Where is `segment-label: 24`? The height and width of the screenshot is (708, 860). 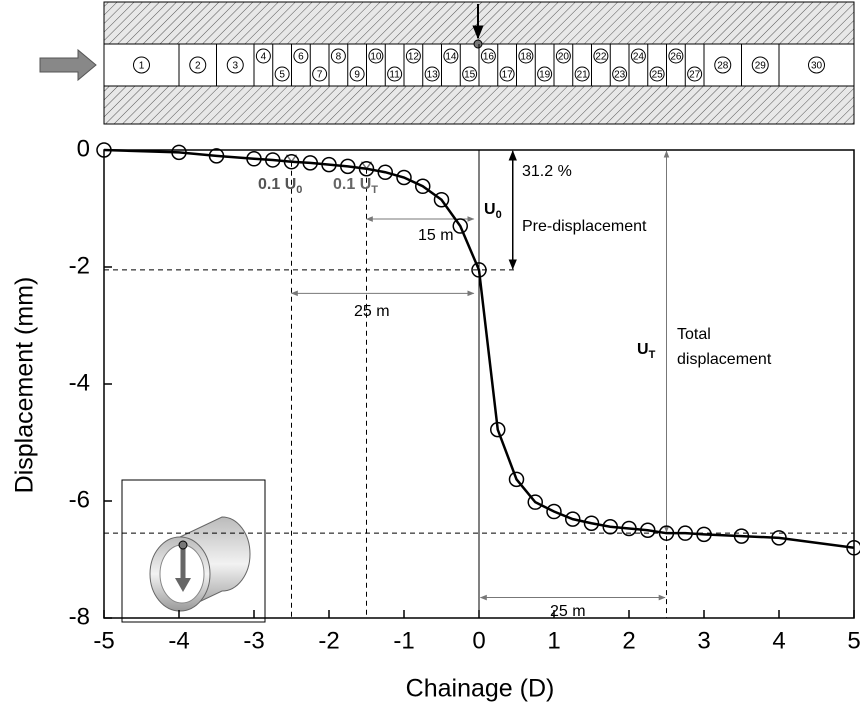
segment-label: 24 is located at coordinates (639, 57).